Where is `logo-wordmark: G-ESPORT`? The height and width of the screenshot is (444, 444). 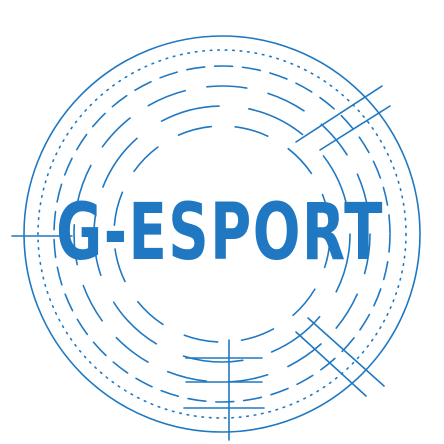
logo-wordmark: G-ESPORT is located at coordinates (220, 233).